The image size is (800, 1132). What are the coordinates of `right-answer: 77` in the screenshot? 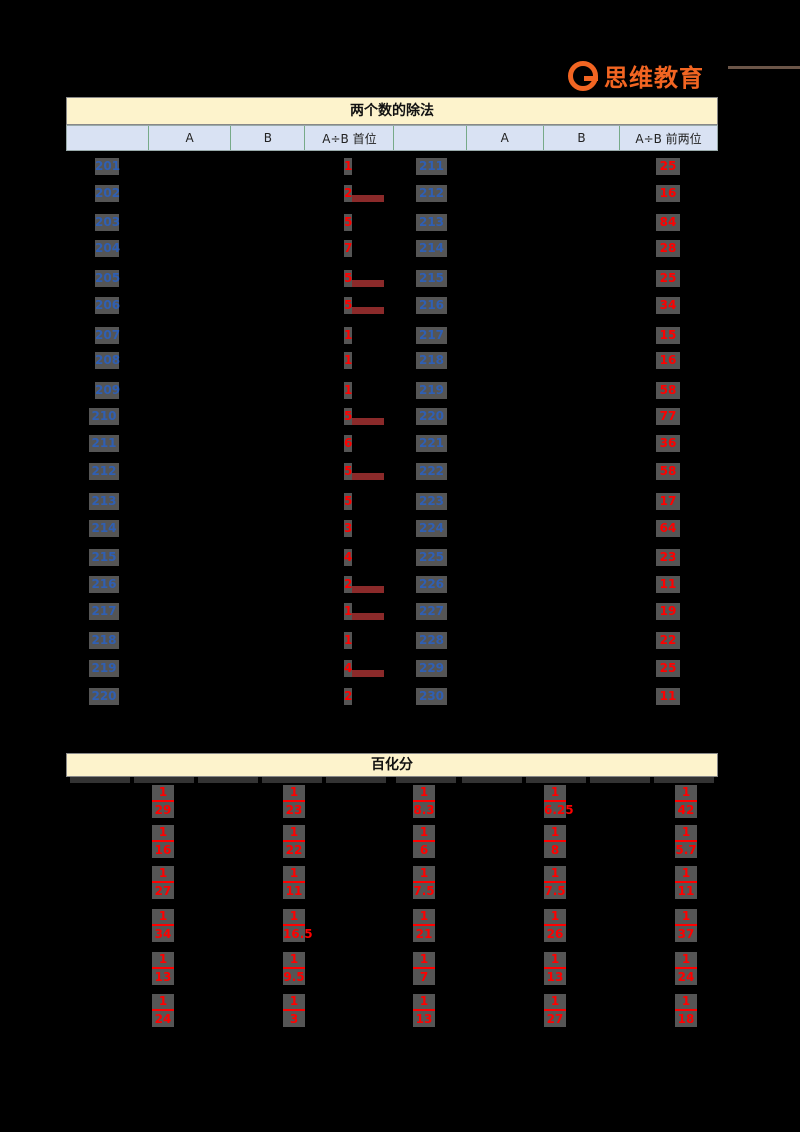 It's located at (668, 416).